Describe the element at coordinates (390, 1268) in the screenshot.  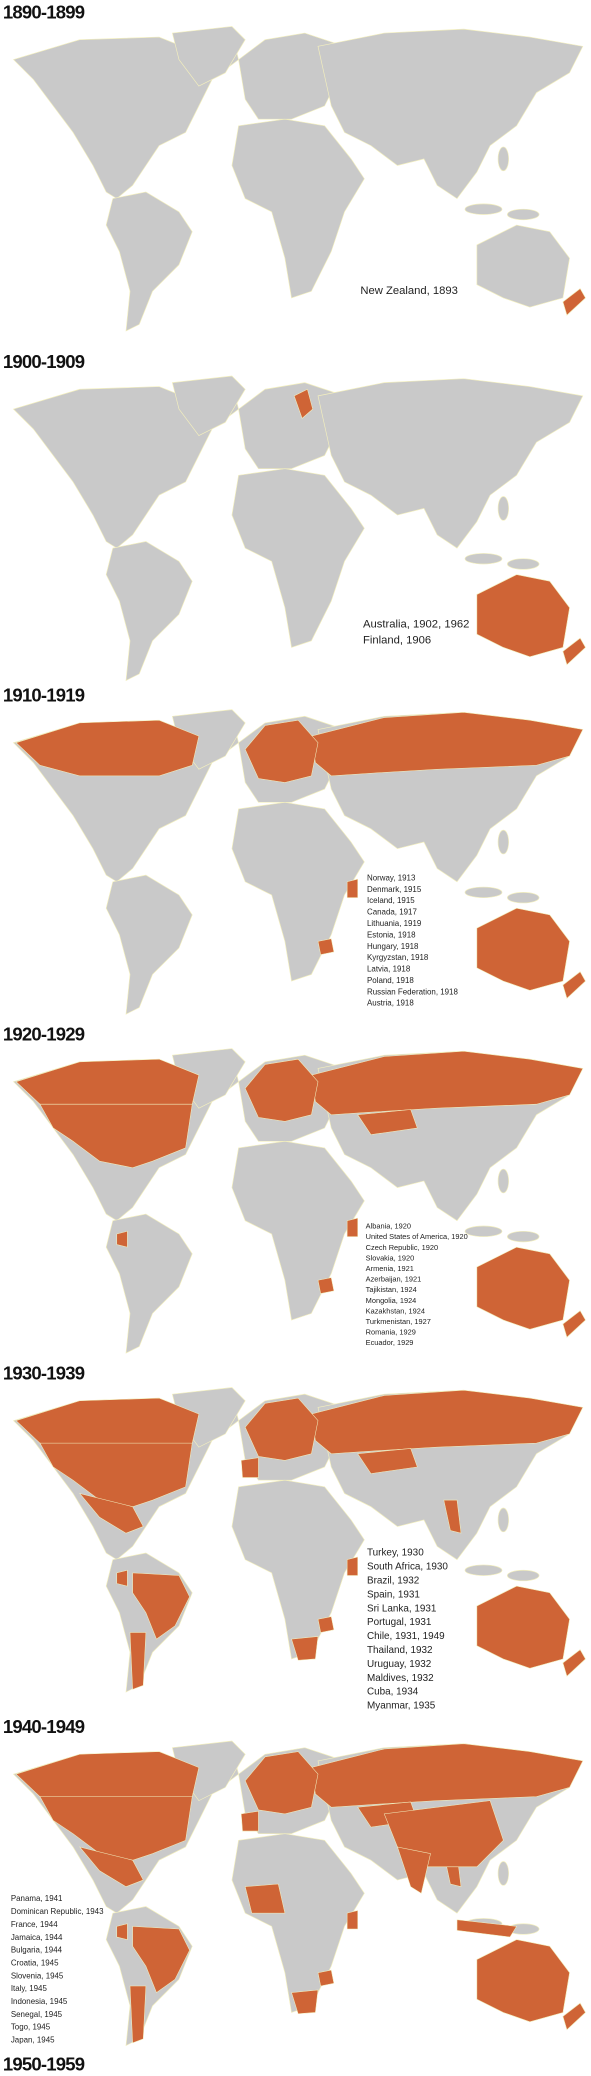
I see `country-entry: Armenia, 1921` at that location.